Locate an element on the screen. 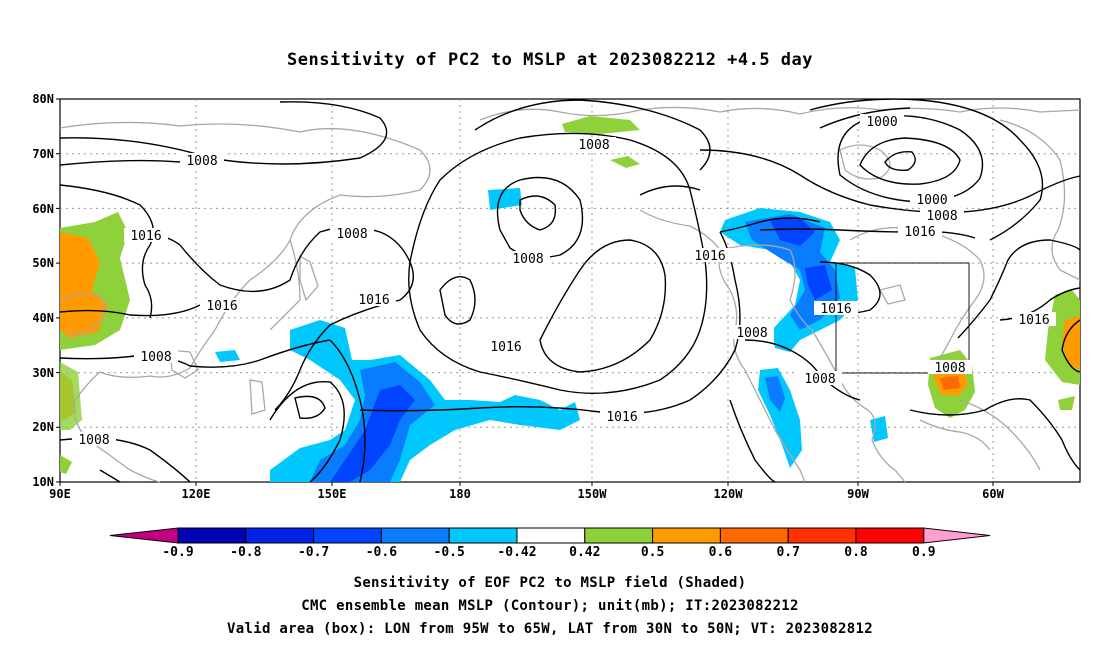  valid-area-box is located at coordinates (902, 318).